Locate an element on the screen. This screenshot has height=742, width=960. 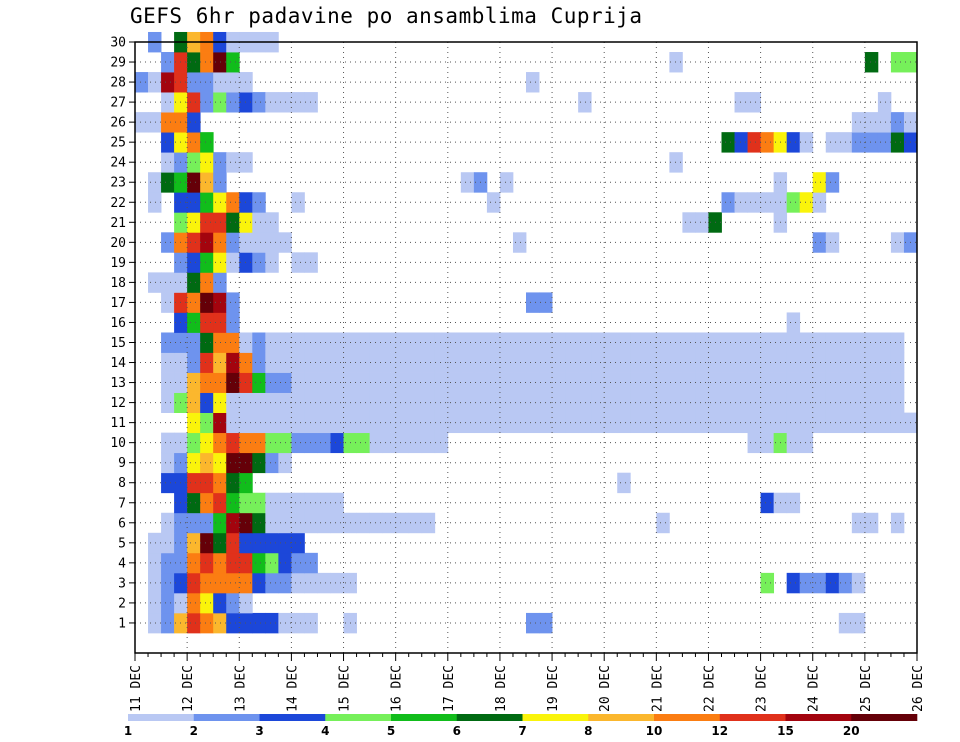
heatmap-cell-m14-t5 is located at coordinates (207, 362).